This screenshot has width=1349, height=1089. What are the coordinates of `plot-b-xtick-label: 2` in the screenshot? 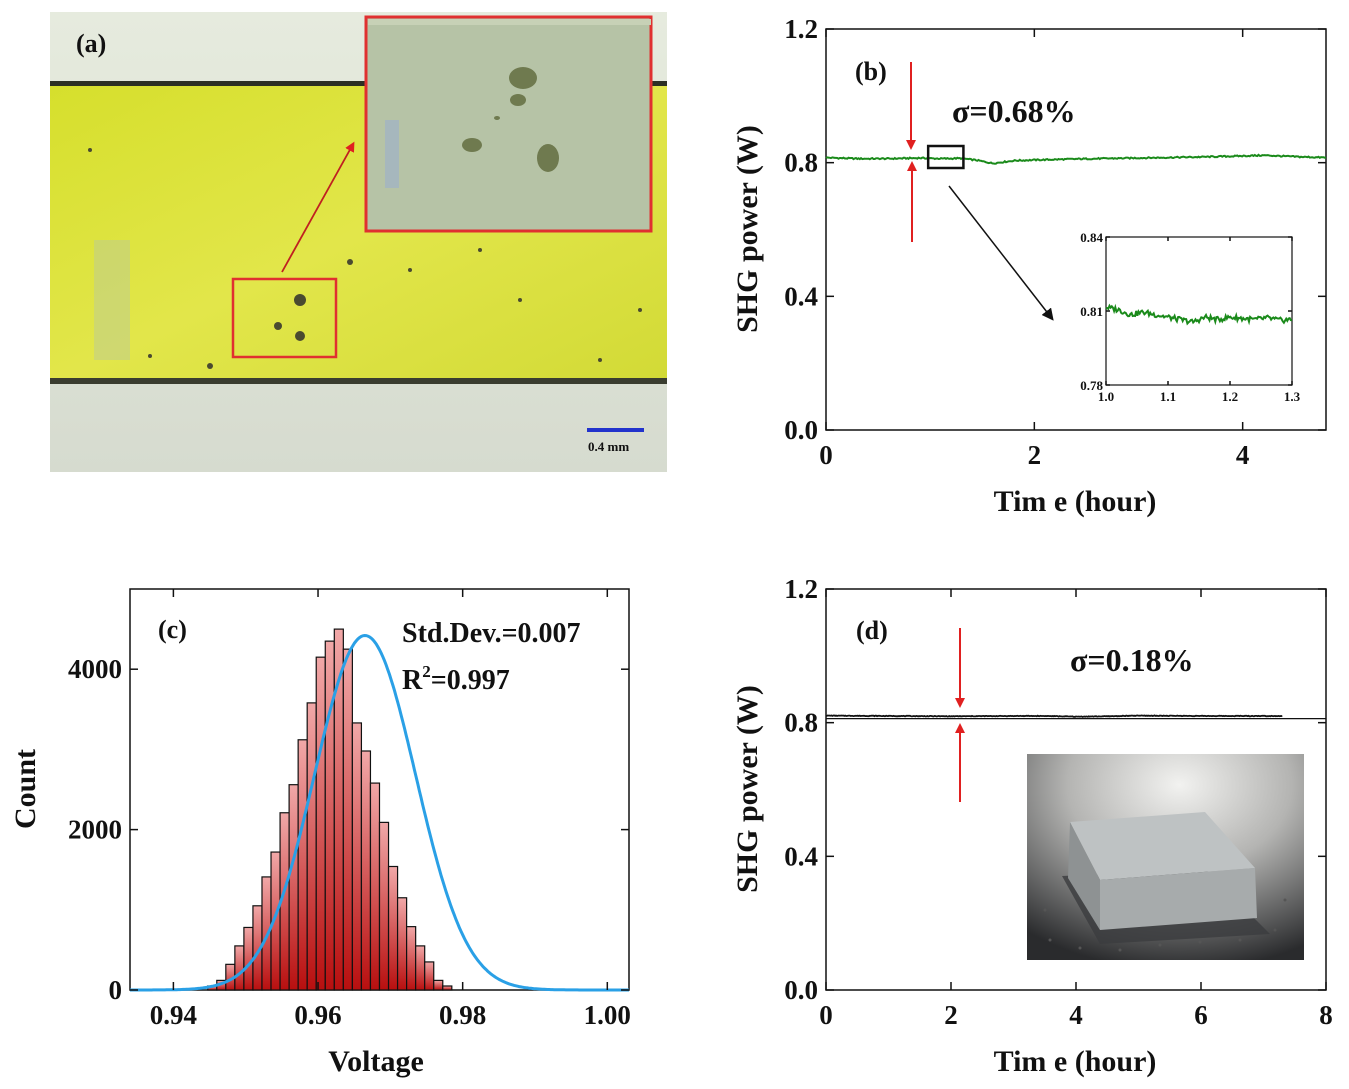 It's located at (1035, 455).